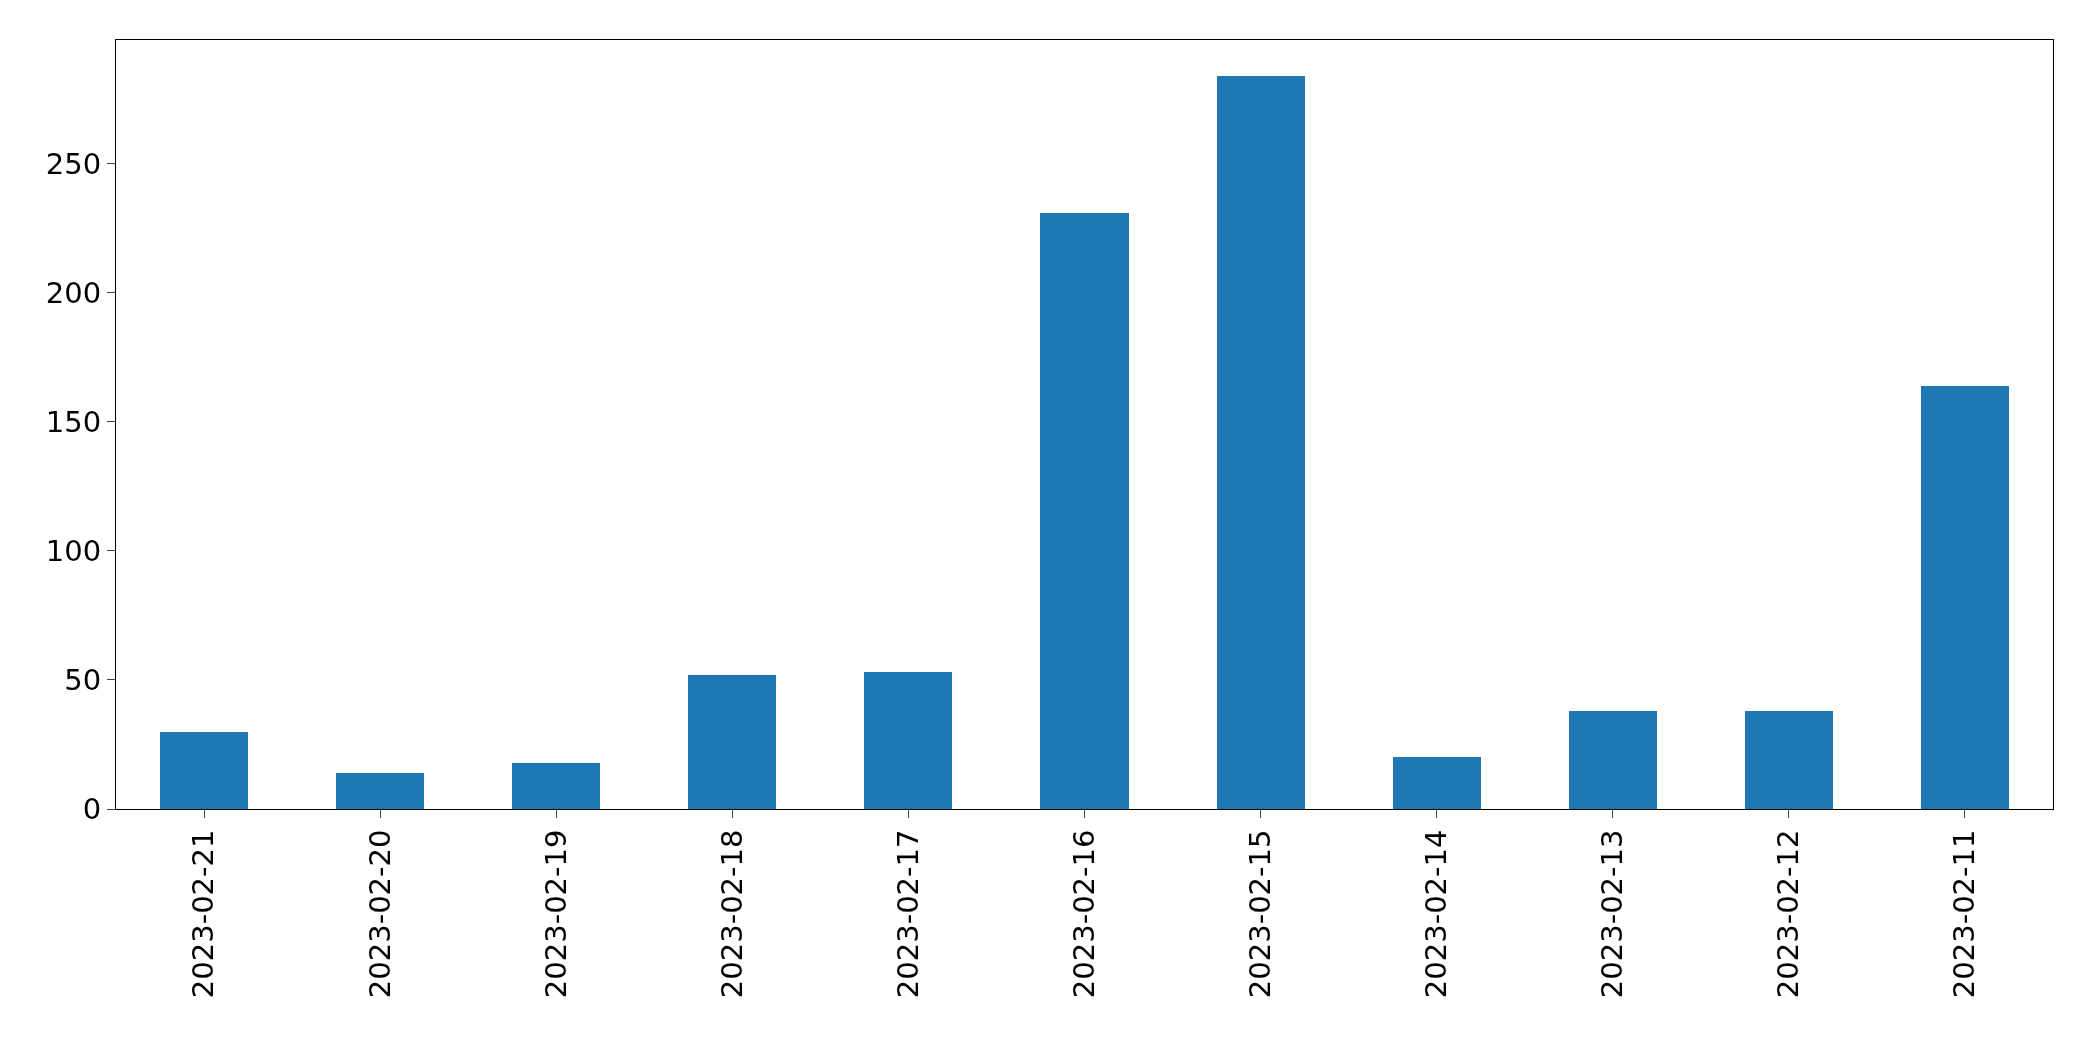  Describe the element at coordinates (1260, 914) in the screenshot. I see `x-tick-label: 2023-02-15` at that location.